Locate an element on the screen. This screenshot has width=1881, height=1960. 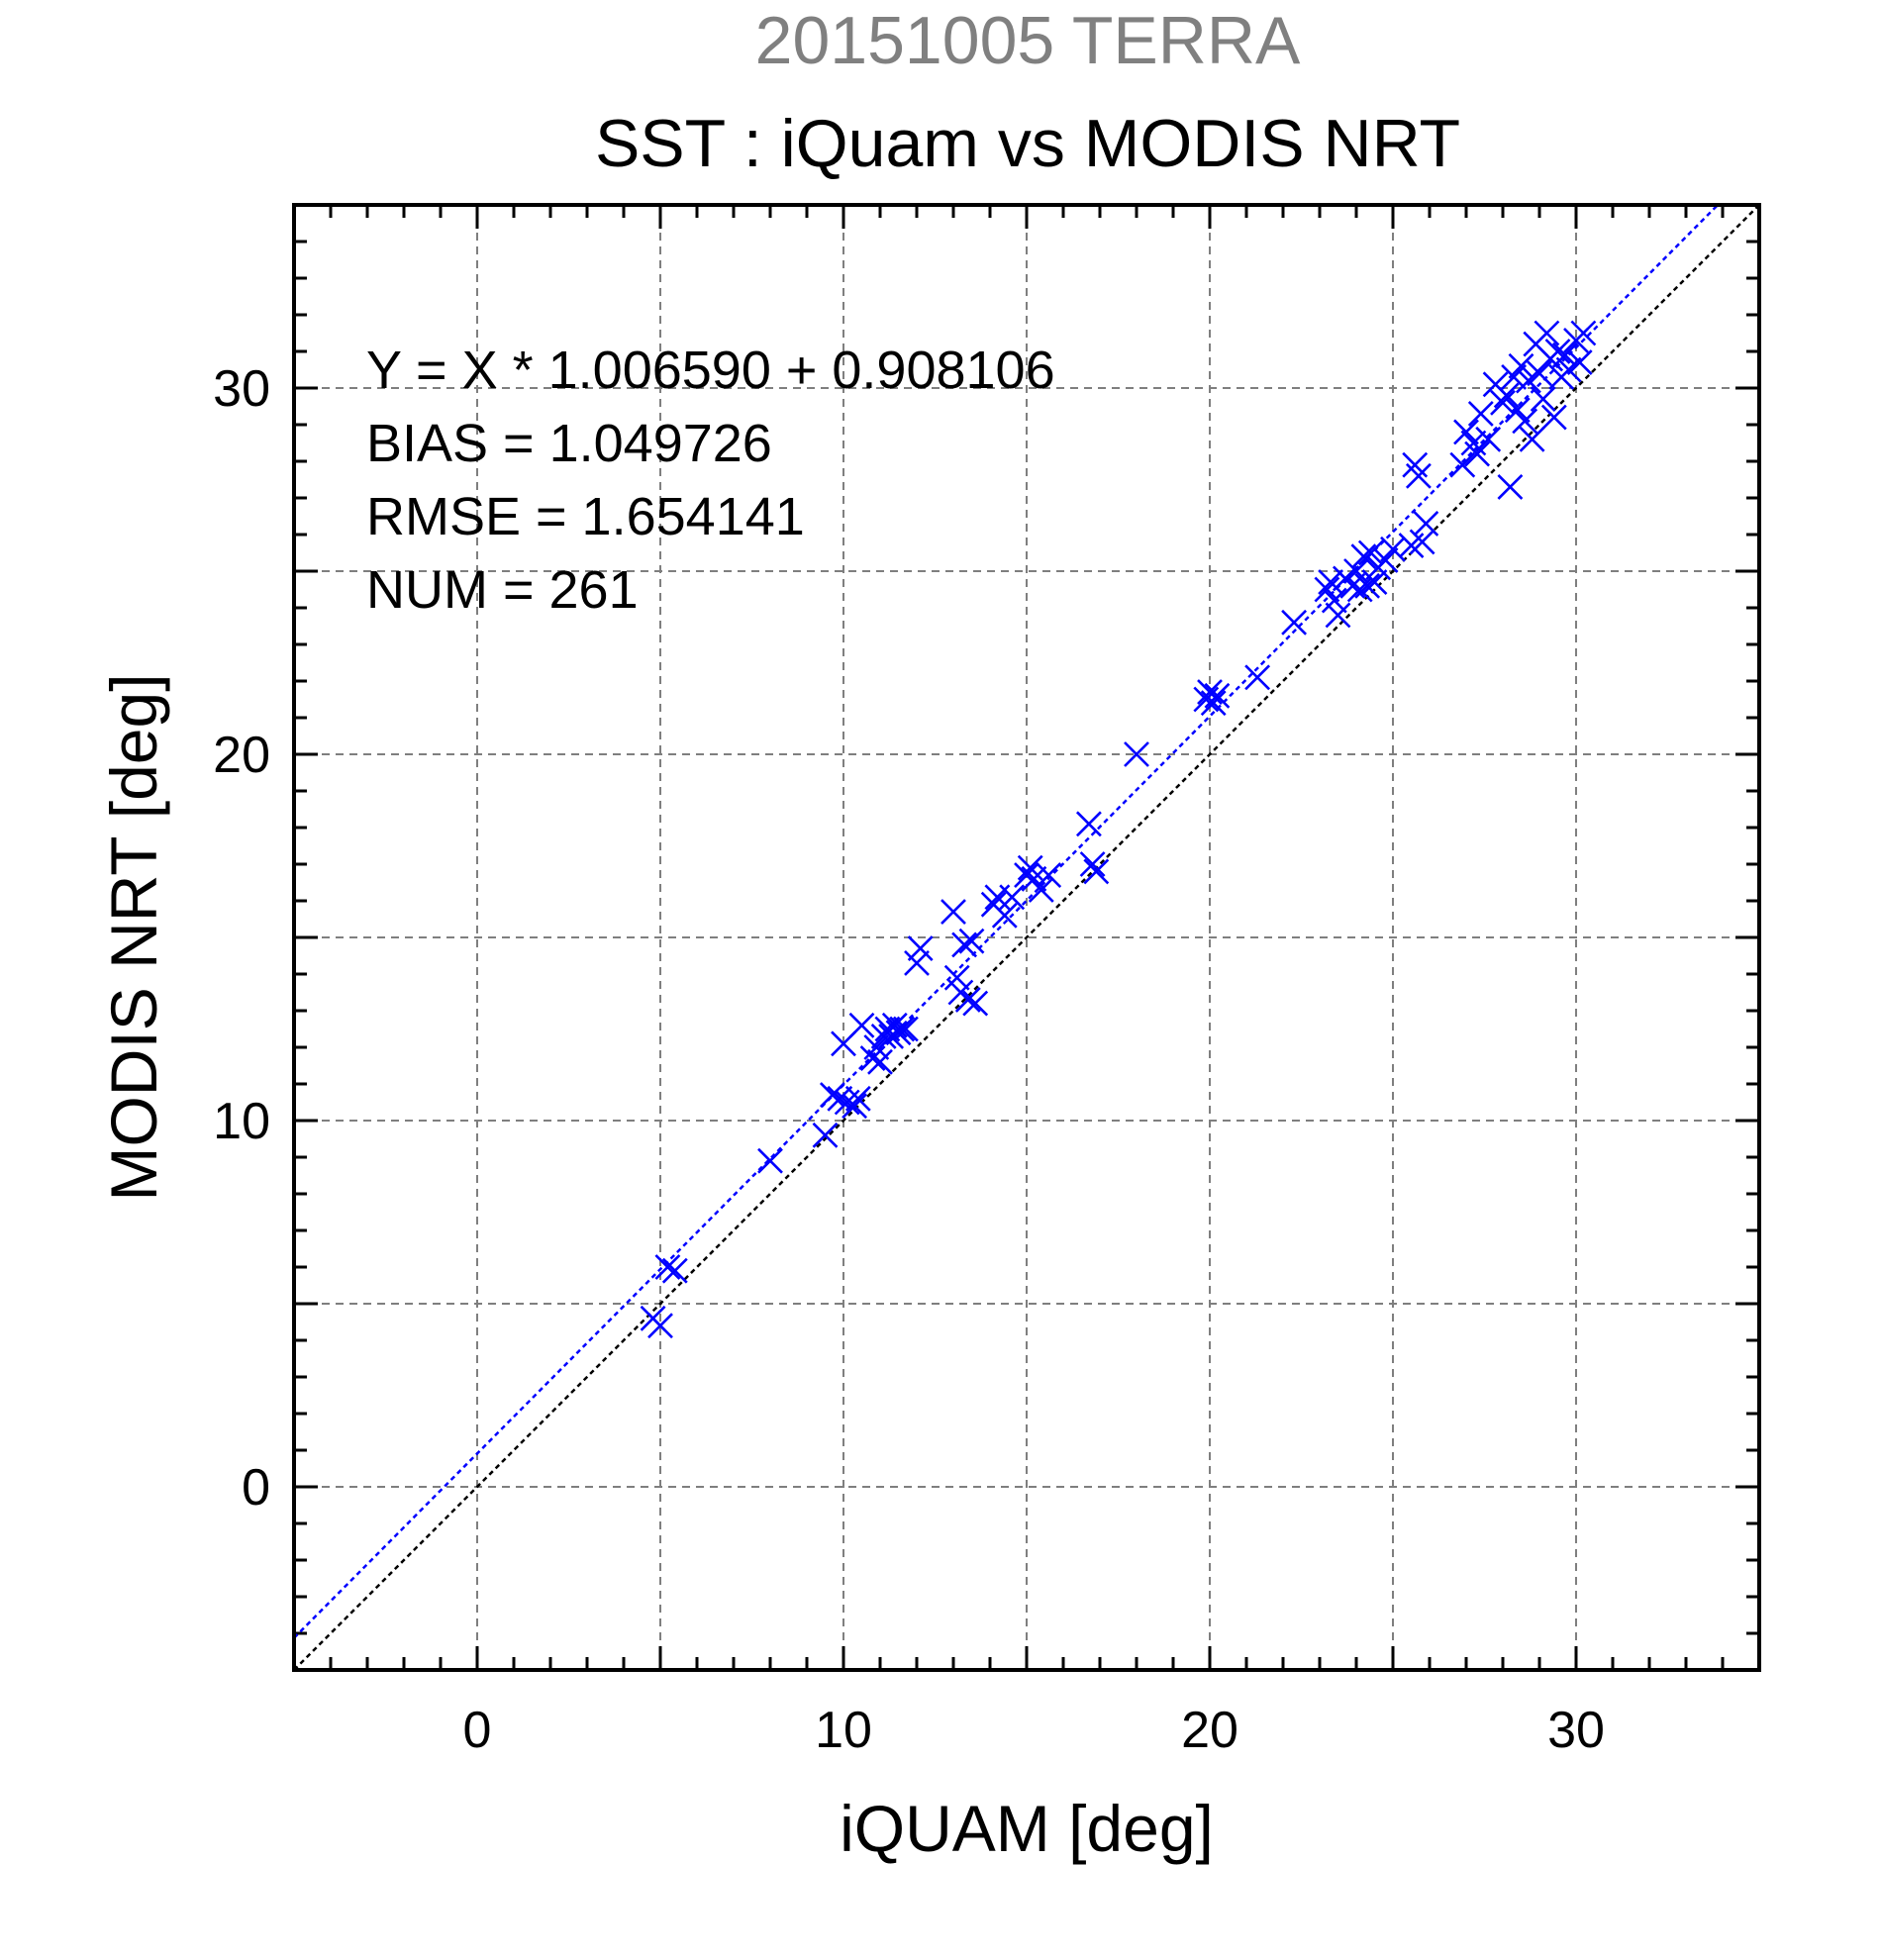
rmse-value: RMSE = 1.654141 is located at coordinates (585, 516).